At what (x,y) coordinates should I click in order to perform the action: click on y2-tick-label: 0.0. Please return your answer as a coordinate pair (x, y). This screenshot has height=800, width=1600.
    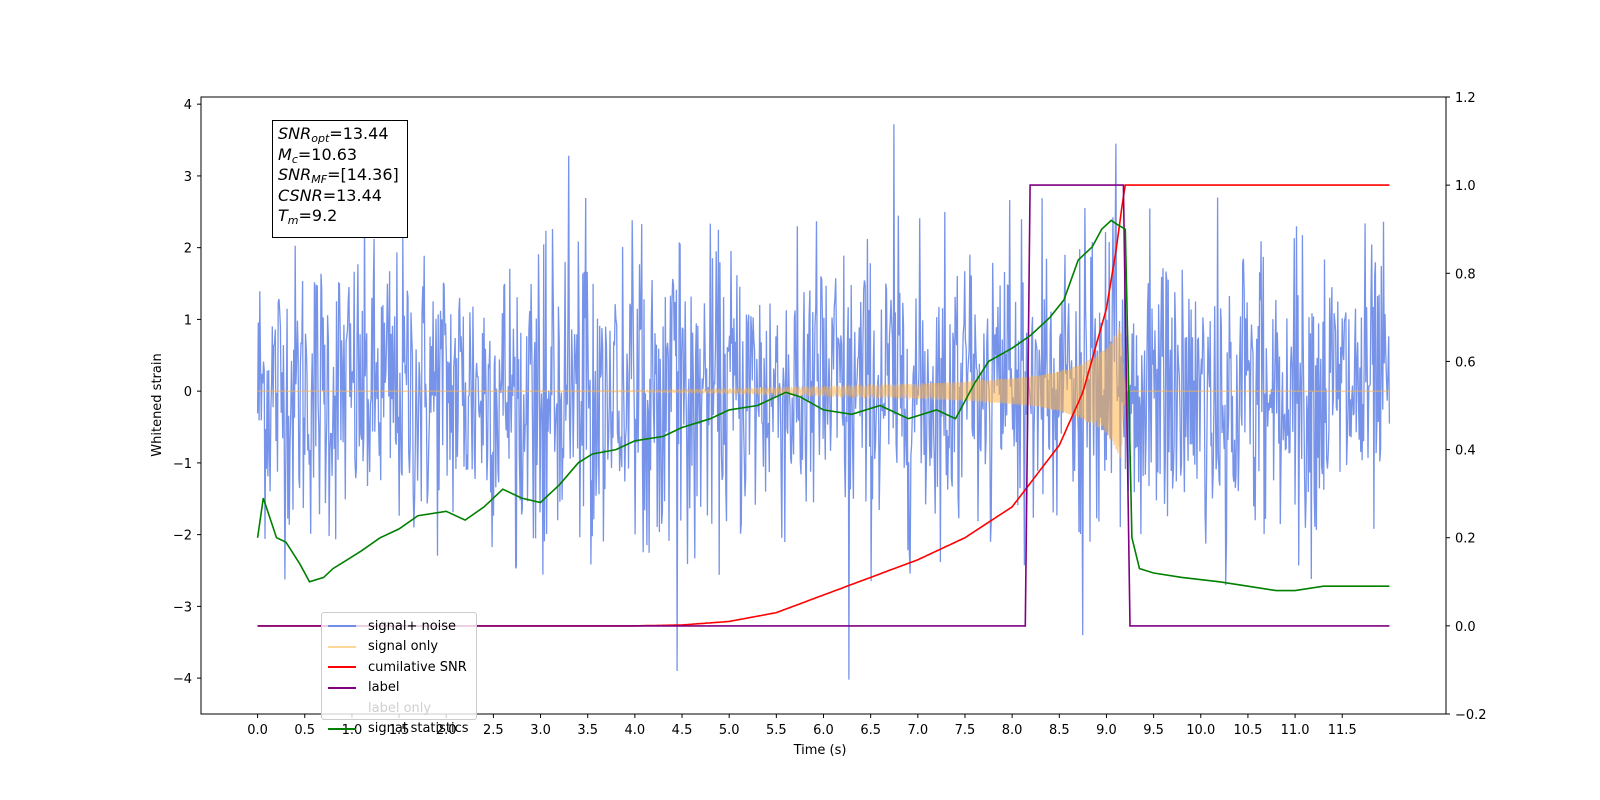
    Looking at the image, I should click on (1465, 627).